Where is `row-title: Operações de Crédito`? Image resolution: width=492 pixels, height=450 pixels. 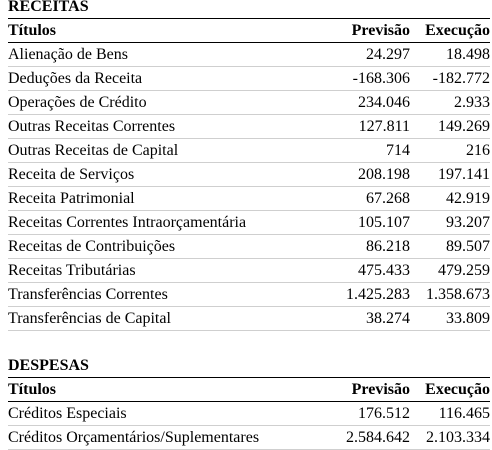 row-title: Operações de Crédito is located at coordinates (165, 102).